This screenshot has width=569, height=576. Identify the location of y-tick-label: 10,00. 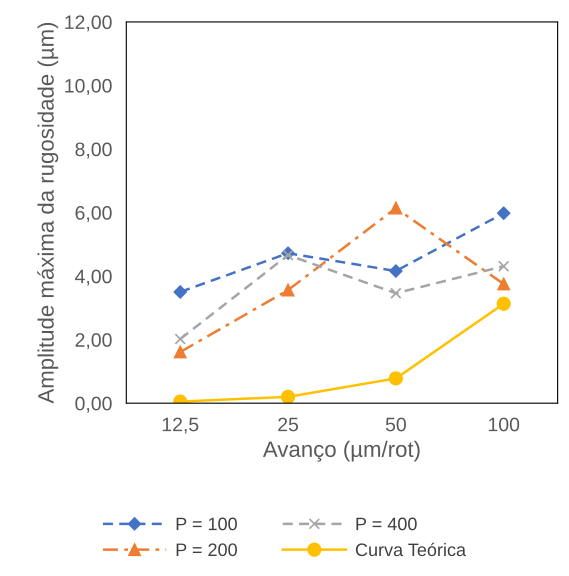
(88, 86).